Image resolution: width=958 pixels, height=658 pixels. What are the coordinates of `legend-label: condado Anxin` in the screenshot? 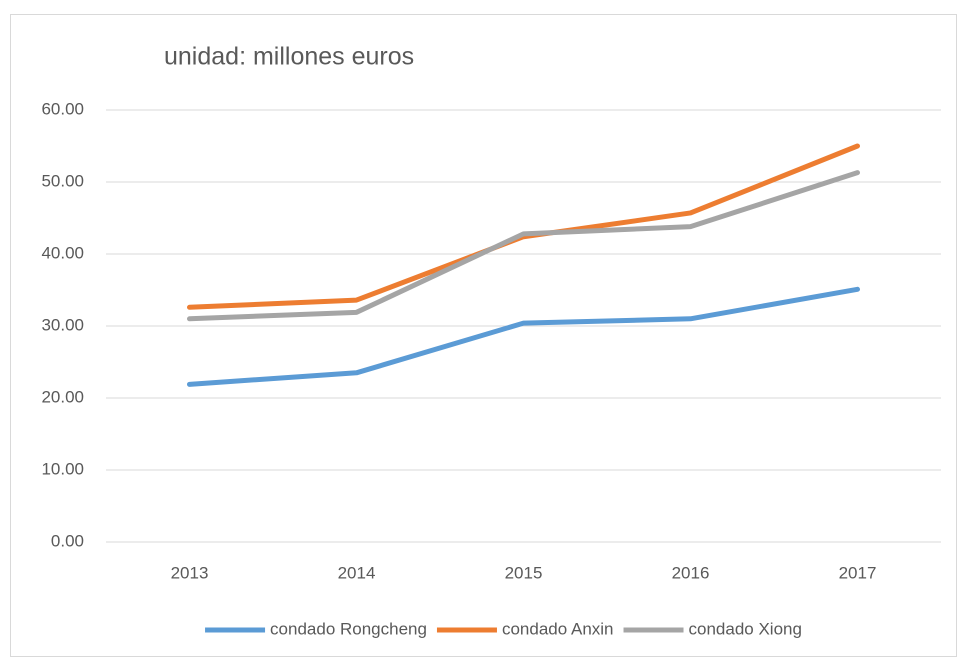 It's located at (558, 628).